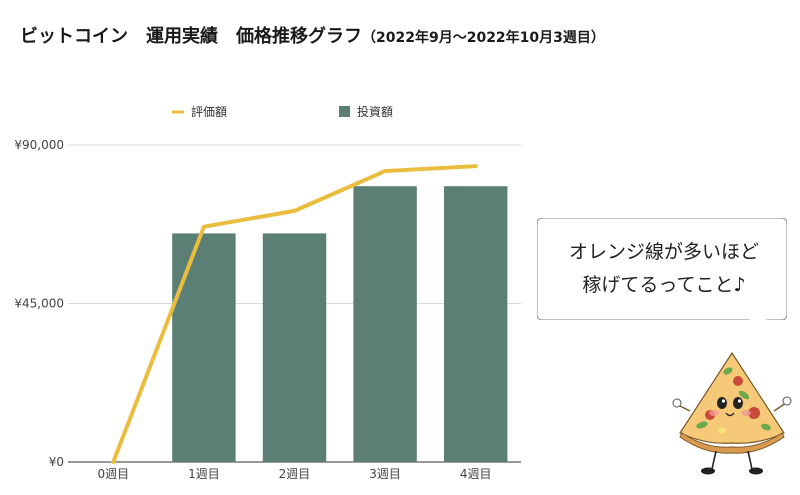  Describe the element at coordinates (663, 252) in the screenshot. I see `speech-bubble-line-1: オレンジ線が多いほど` at that location.